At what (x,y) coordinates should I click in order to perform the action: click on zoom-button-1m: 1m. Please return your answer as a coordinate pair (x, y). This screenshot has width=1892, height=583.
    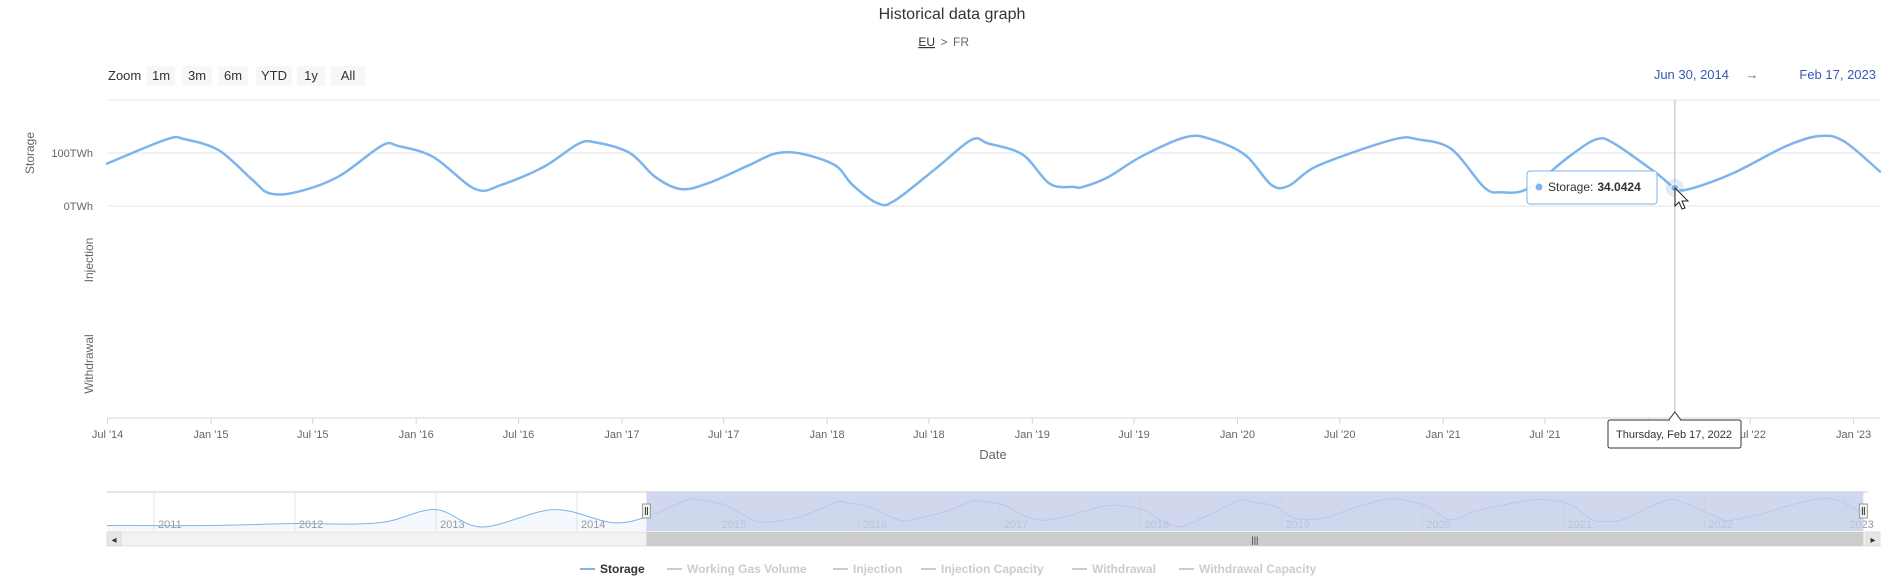
    Looking at the image, I should click on (161, 76).